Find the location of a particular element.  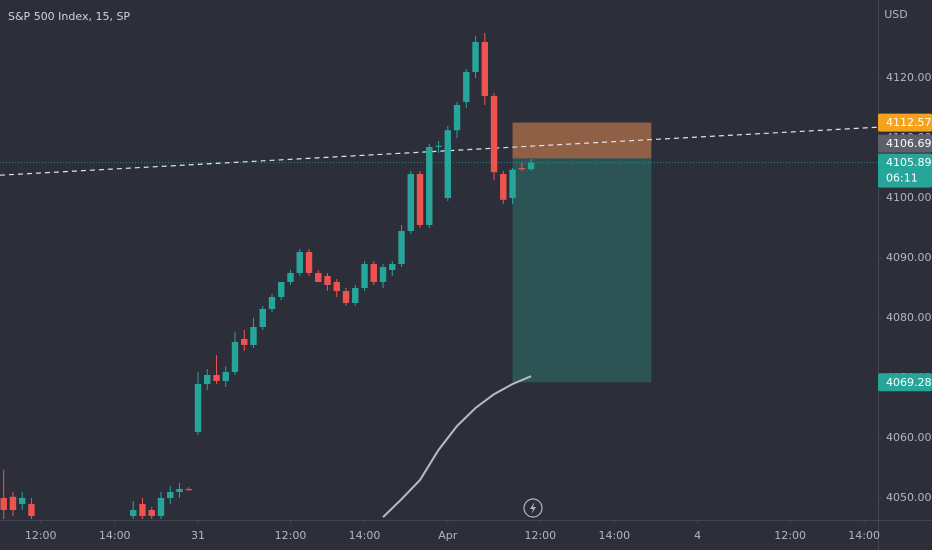

moving-average is located at coordinates (457, 446).